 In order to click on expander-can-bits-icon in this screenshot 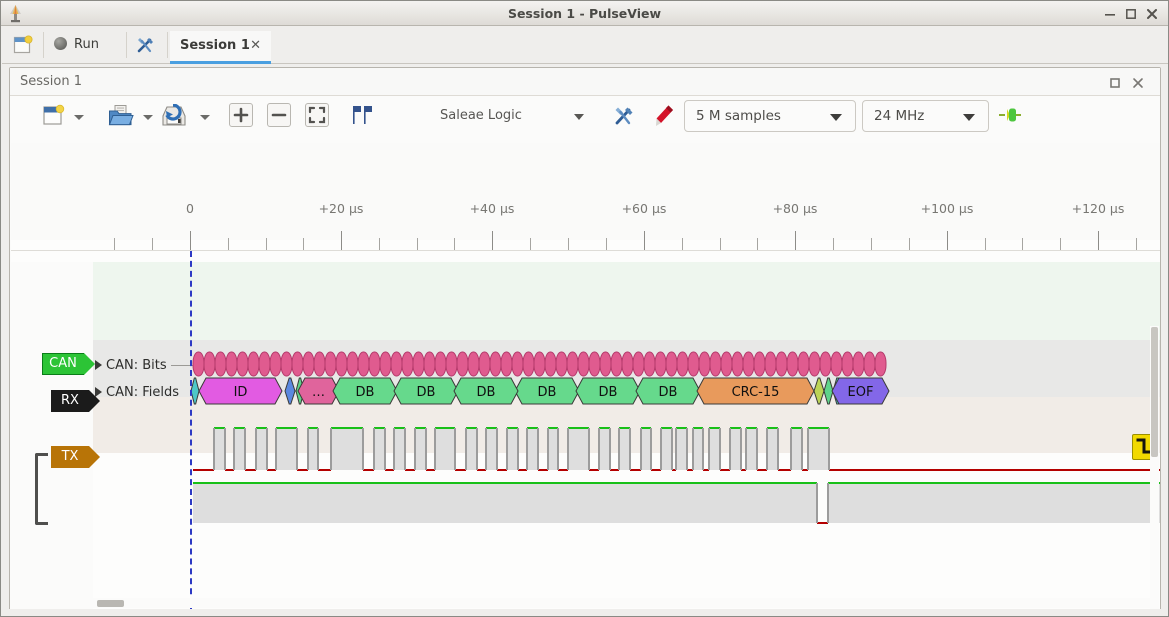, I will do `click(98, 365)`.